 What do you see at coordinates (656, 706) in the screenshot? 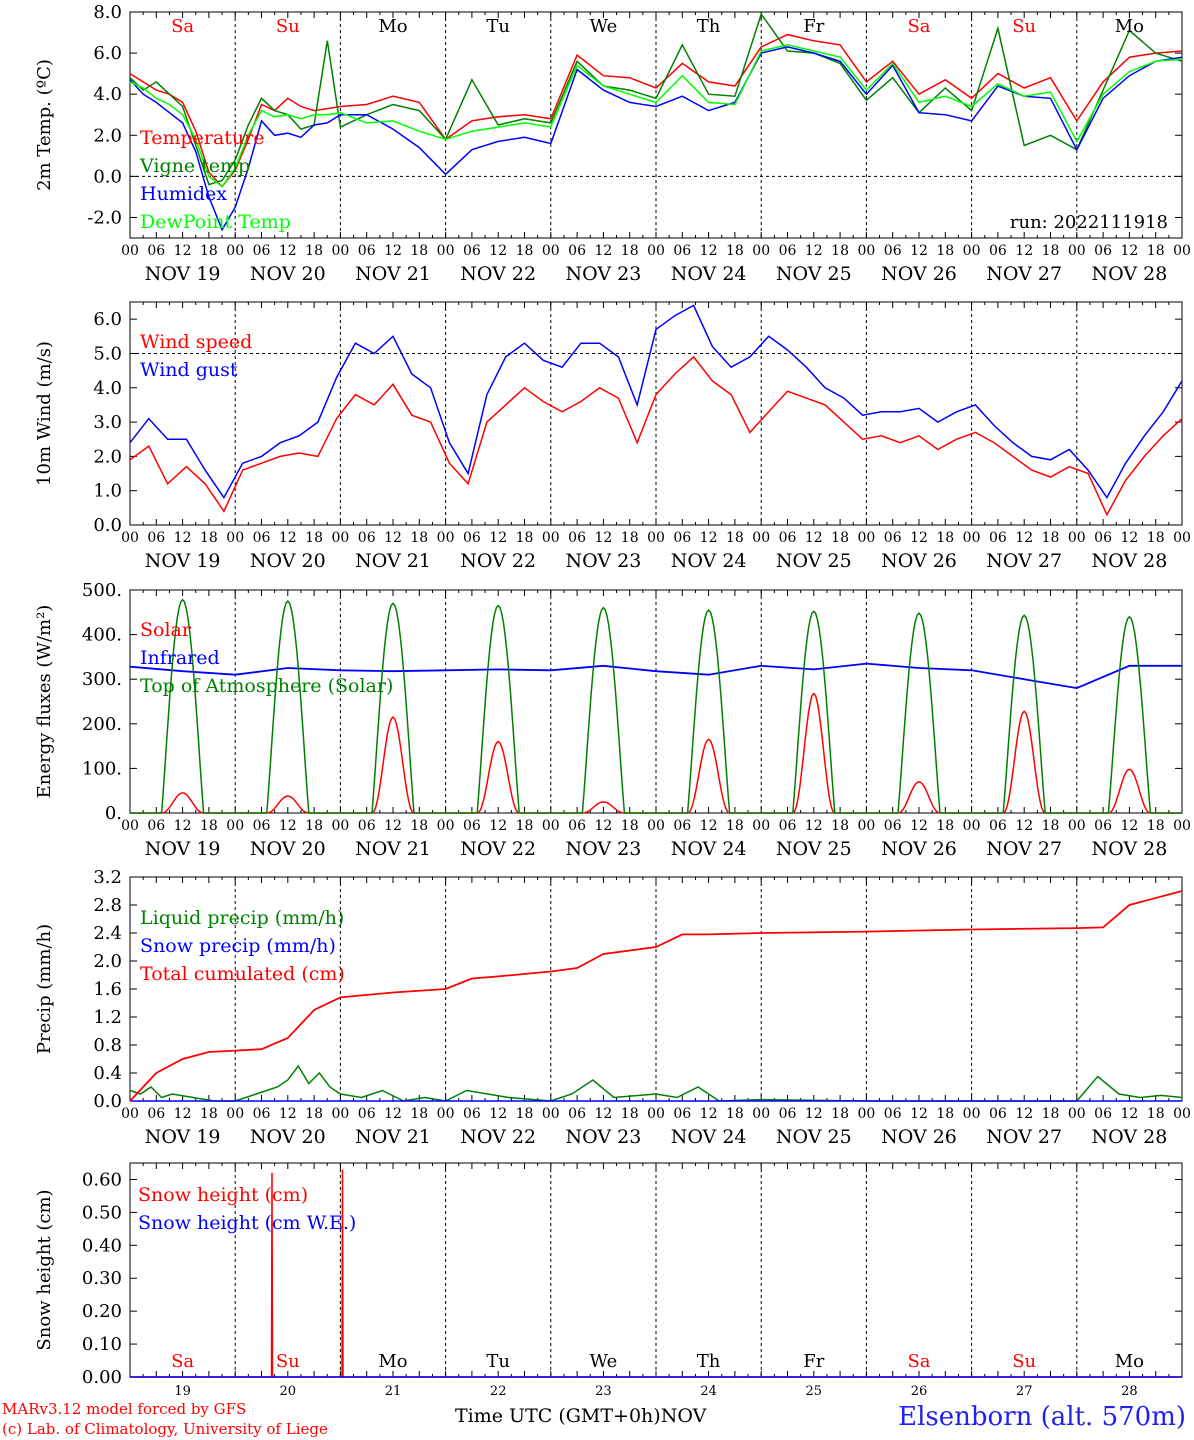
I see `series-line-top-of-atmosphere-solar-` at bounding box center [656, 706].